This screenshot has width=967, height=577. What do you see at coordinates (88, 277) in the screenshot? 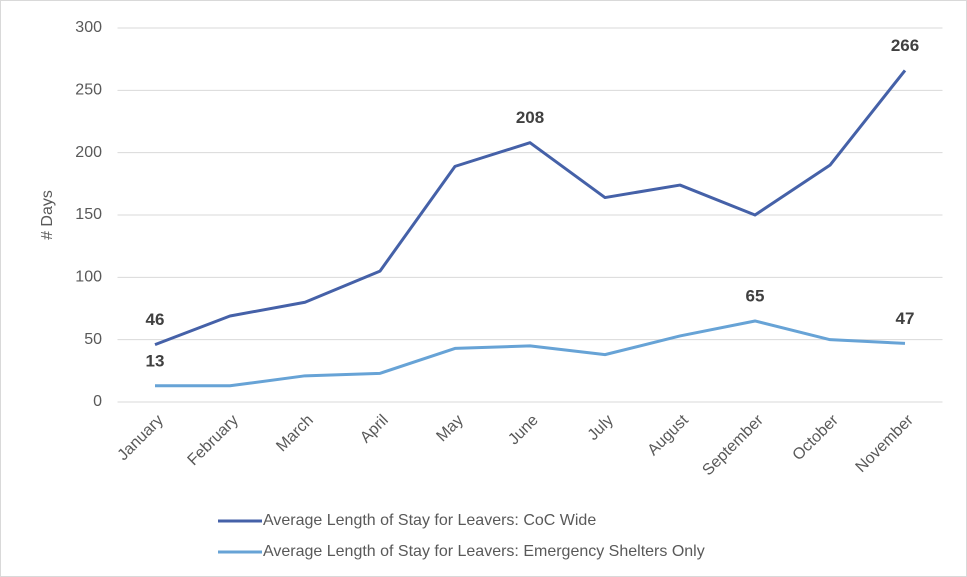
I see `y-tick-label: 100` at bounding box center [88, 277].